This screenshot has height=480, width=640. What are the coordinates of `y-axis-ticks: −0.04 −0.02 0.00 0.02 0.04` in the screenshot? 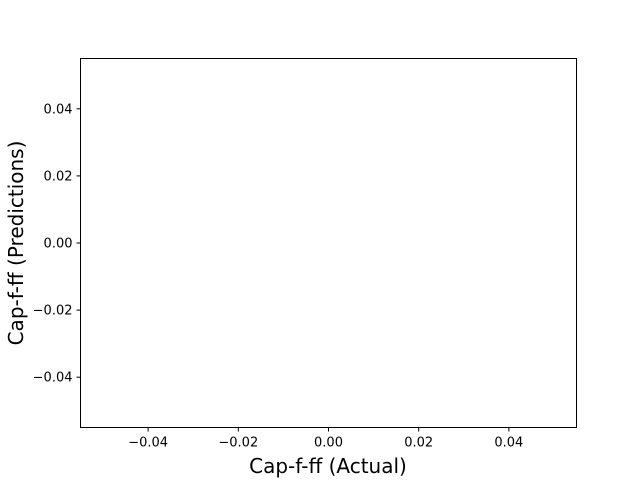 It's located at (57, 244).